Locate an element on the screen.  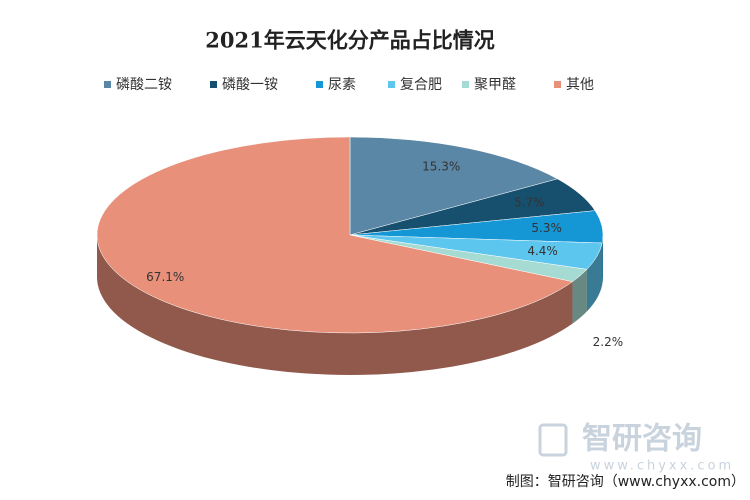
legend-label: 磷酸一铵 is located at coordinates (250, 85).